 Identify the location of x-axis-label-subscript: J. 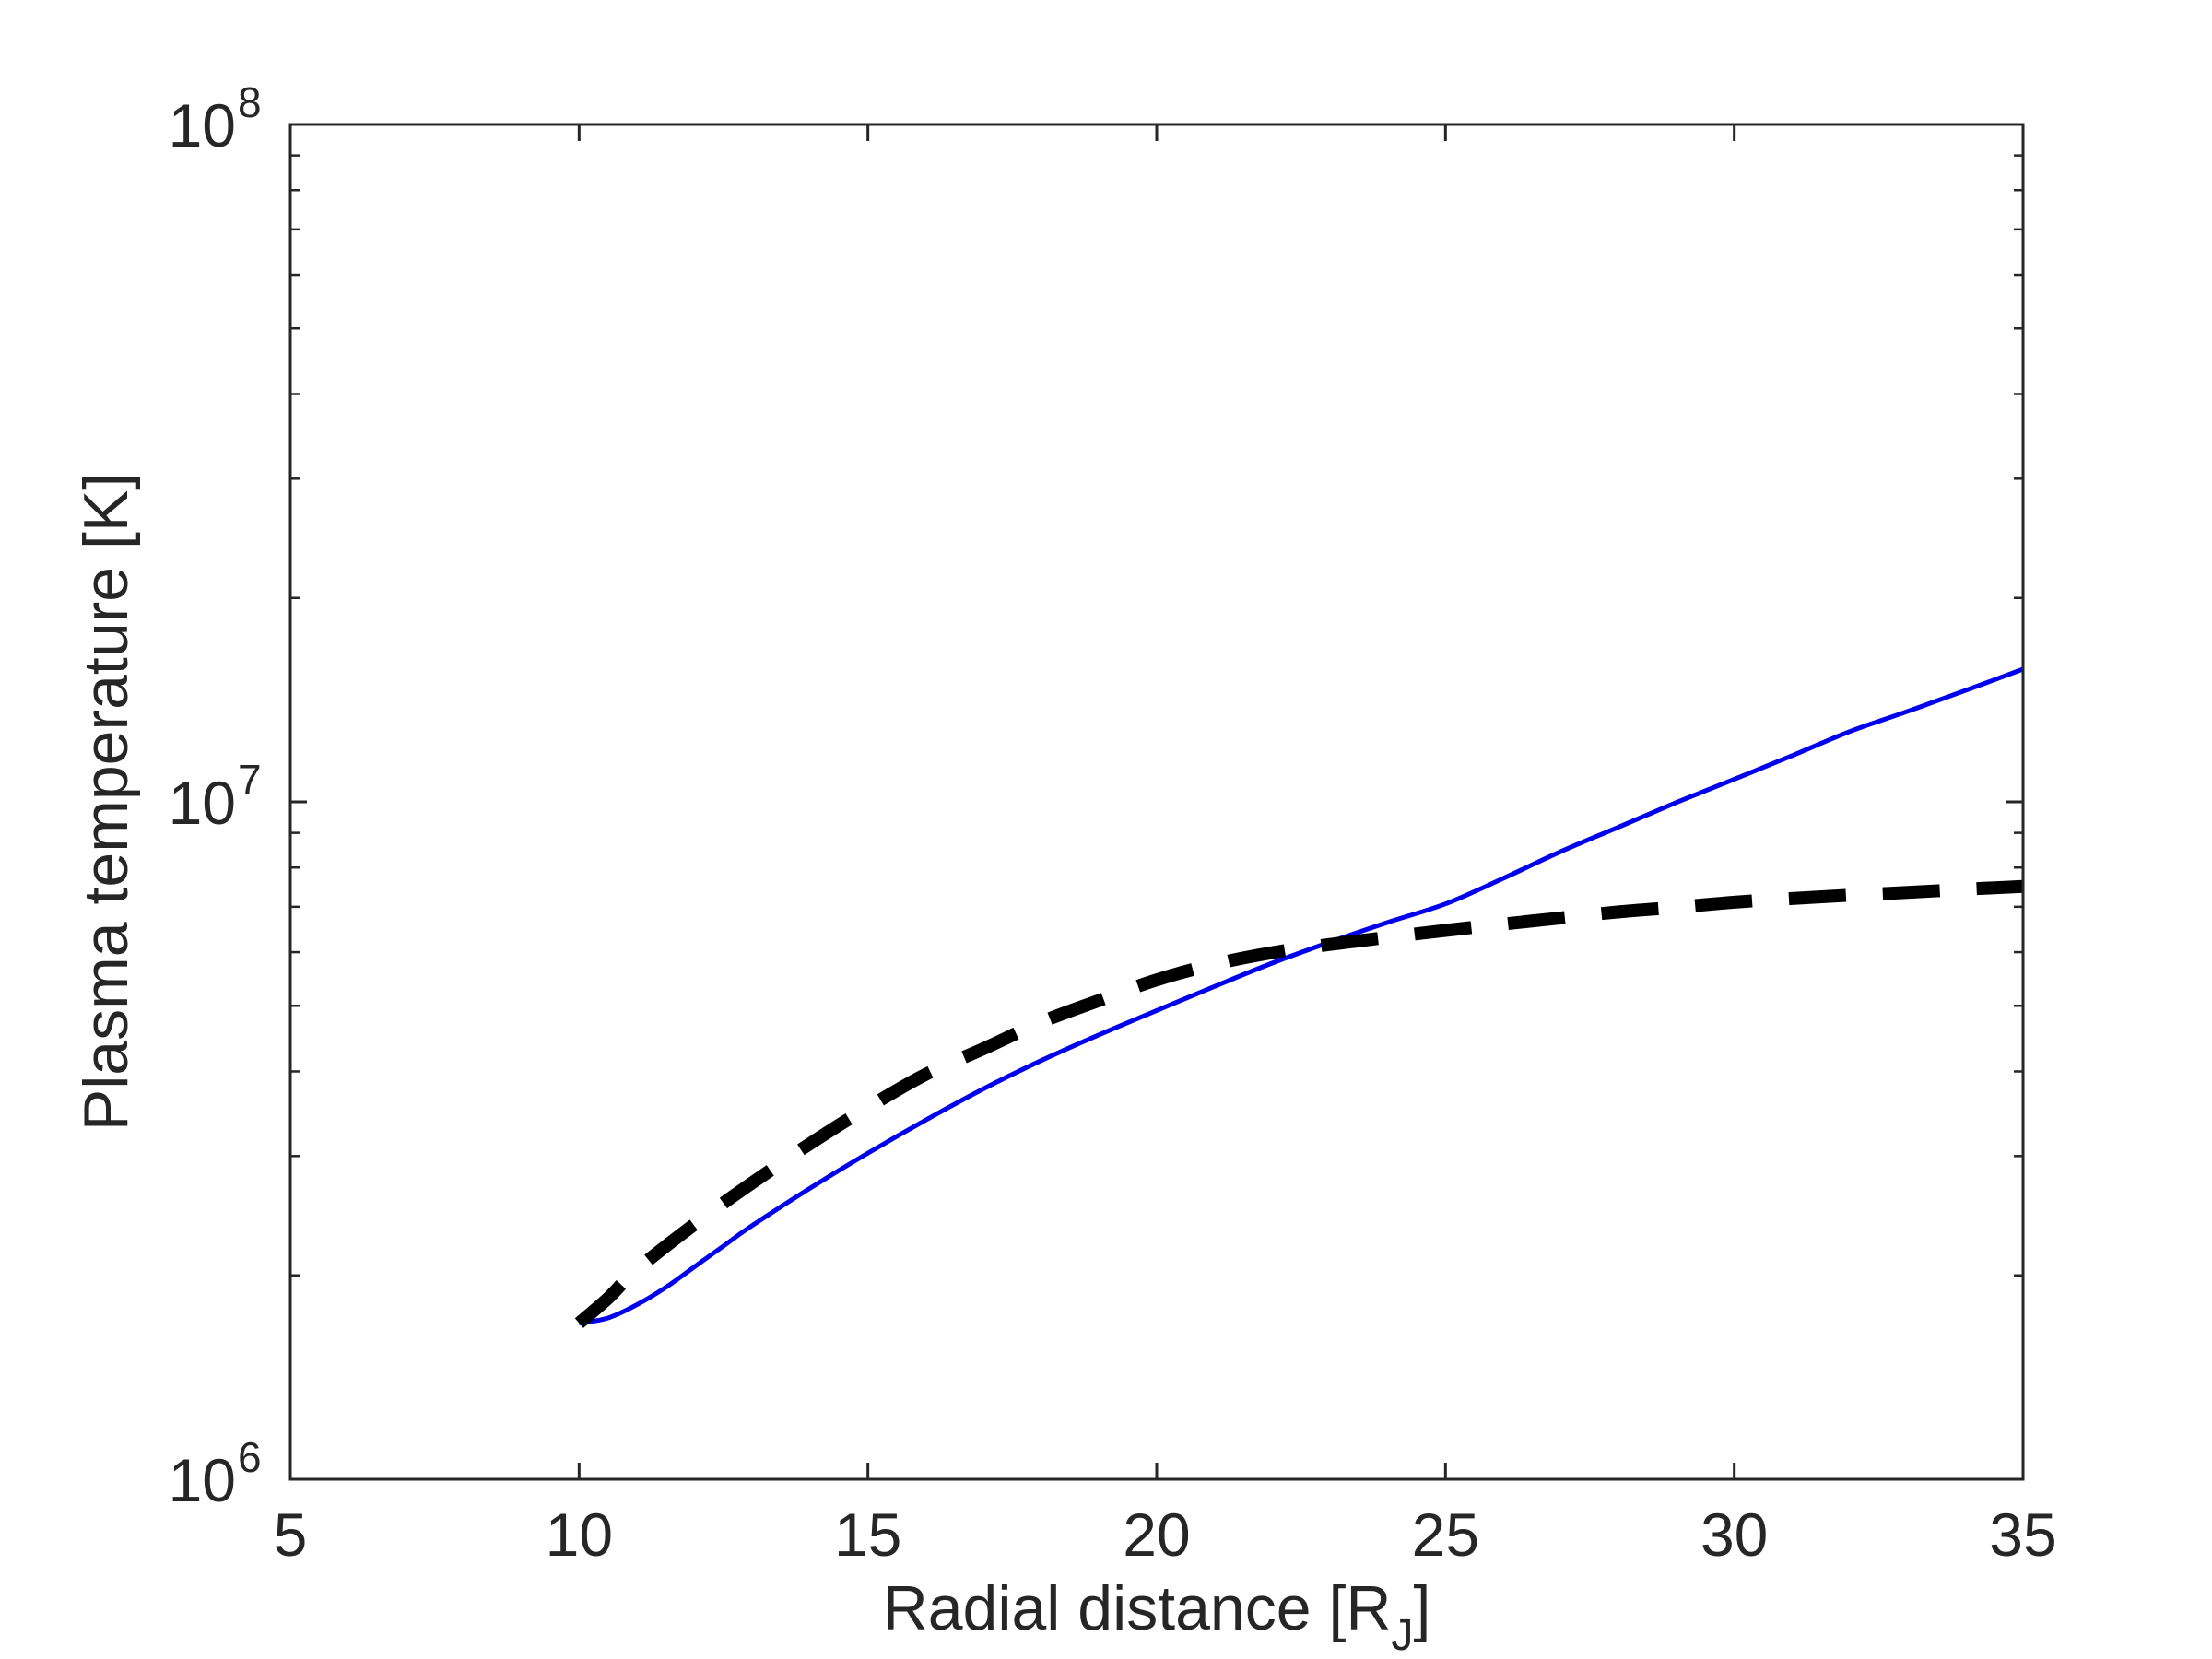
(1402, 1635).